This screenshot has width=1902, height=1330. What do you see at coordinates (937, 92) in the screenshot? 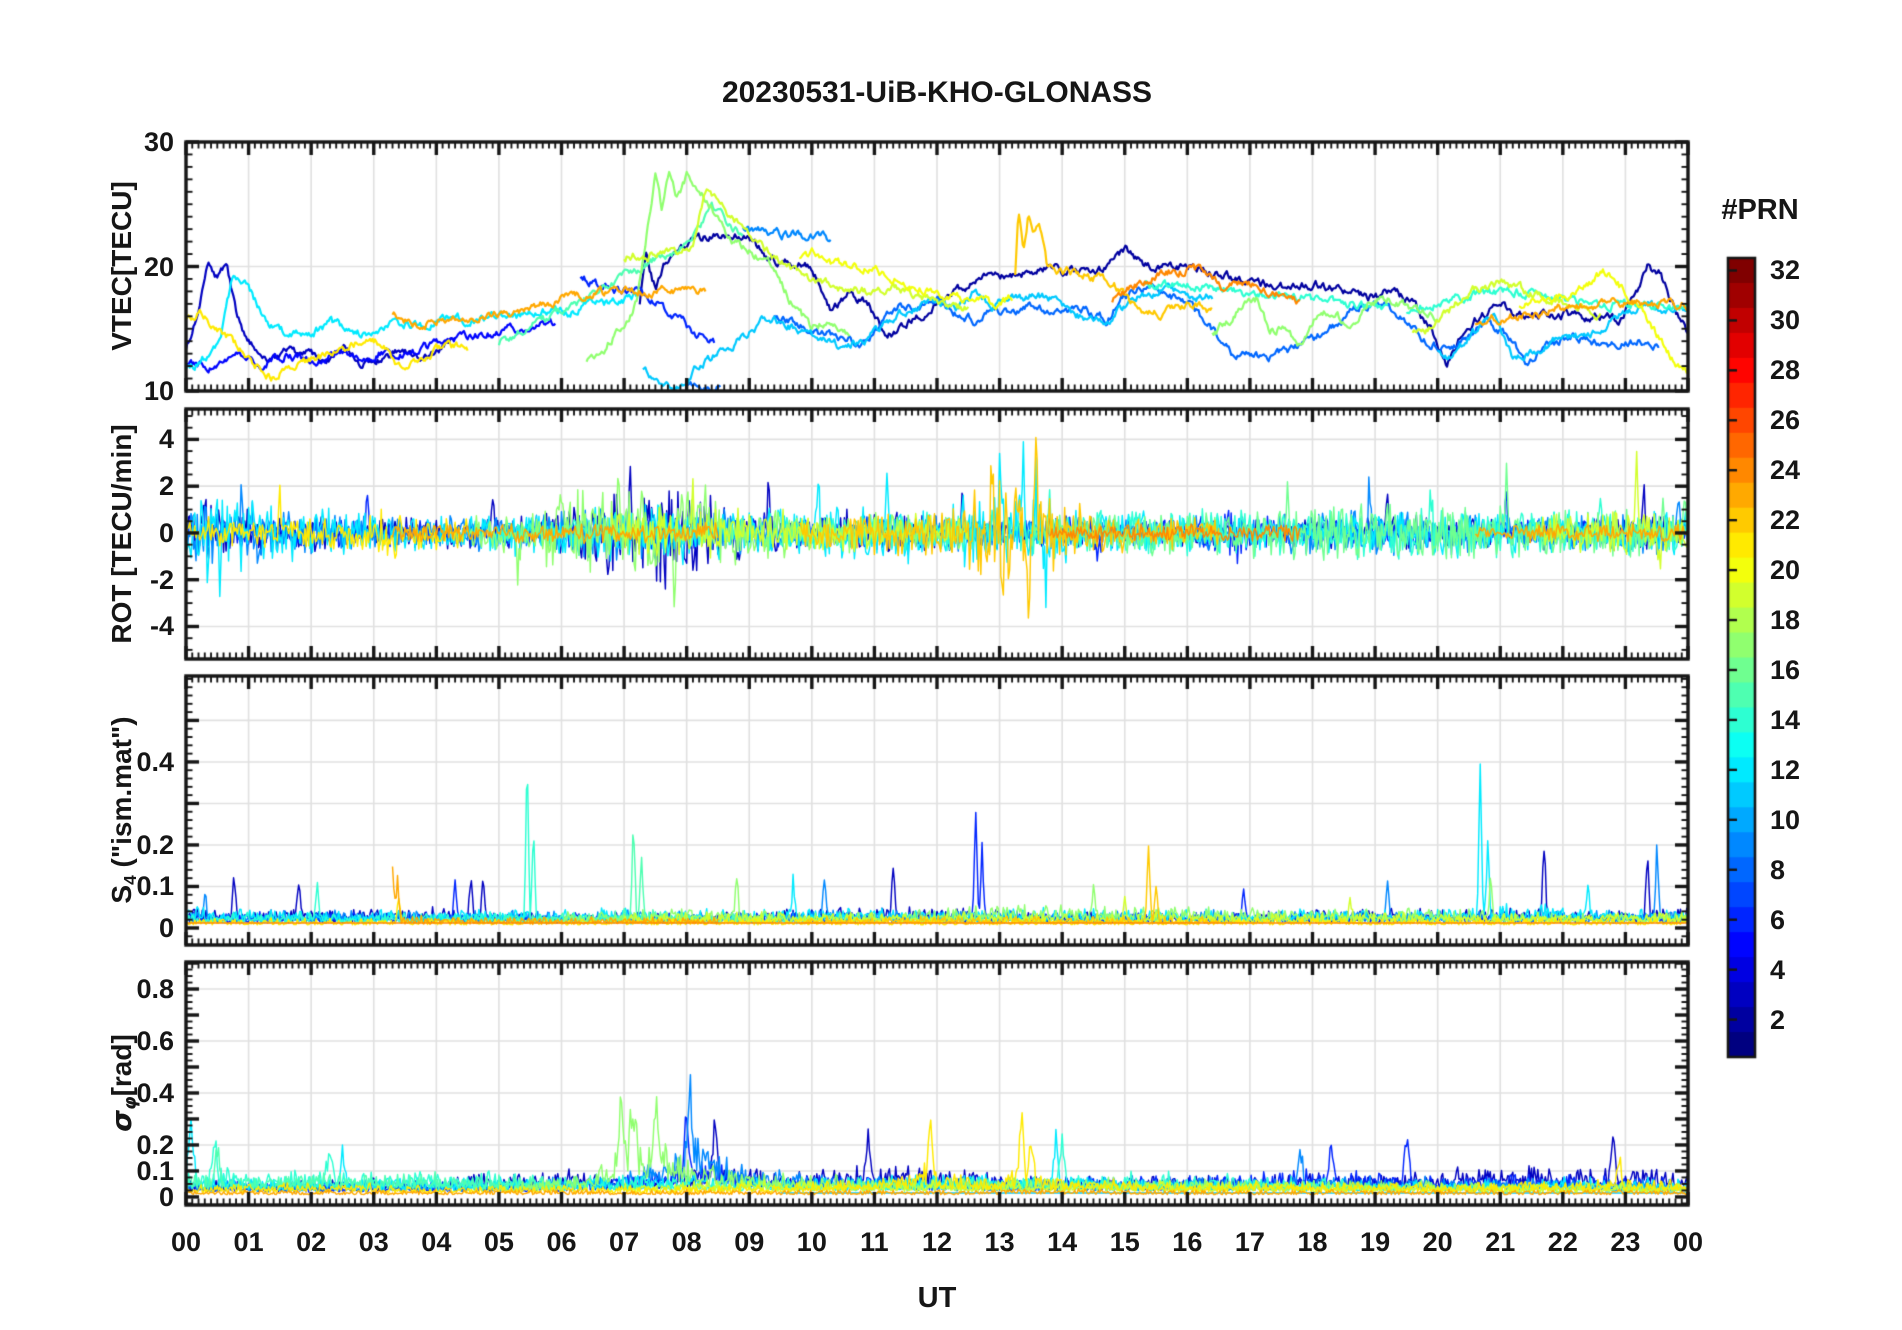
I see `figure-title: 20230531-UiB-KHO-GLONASS` at bounding box center [937, 92].